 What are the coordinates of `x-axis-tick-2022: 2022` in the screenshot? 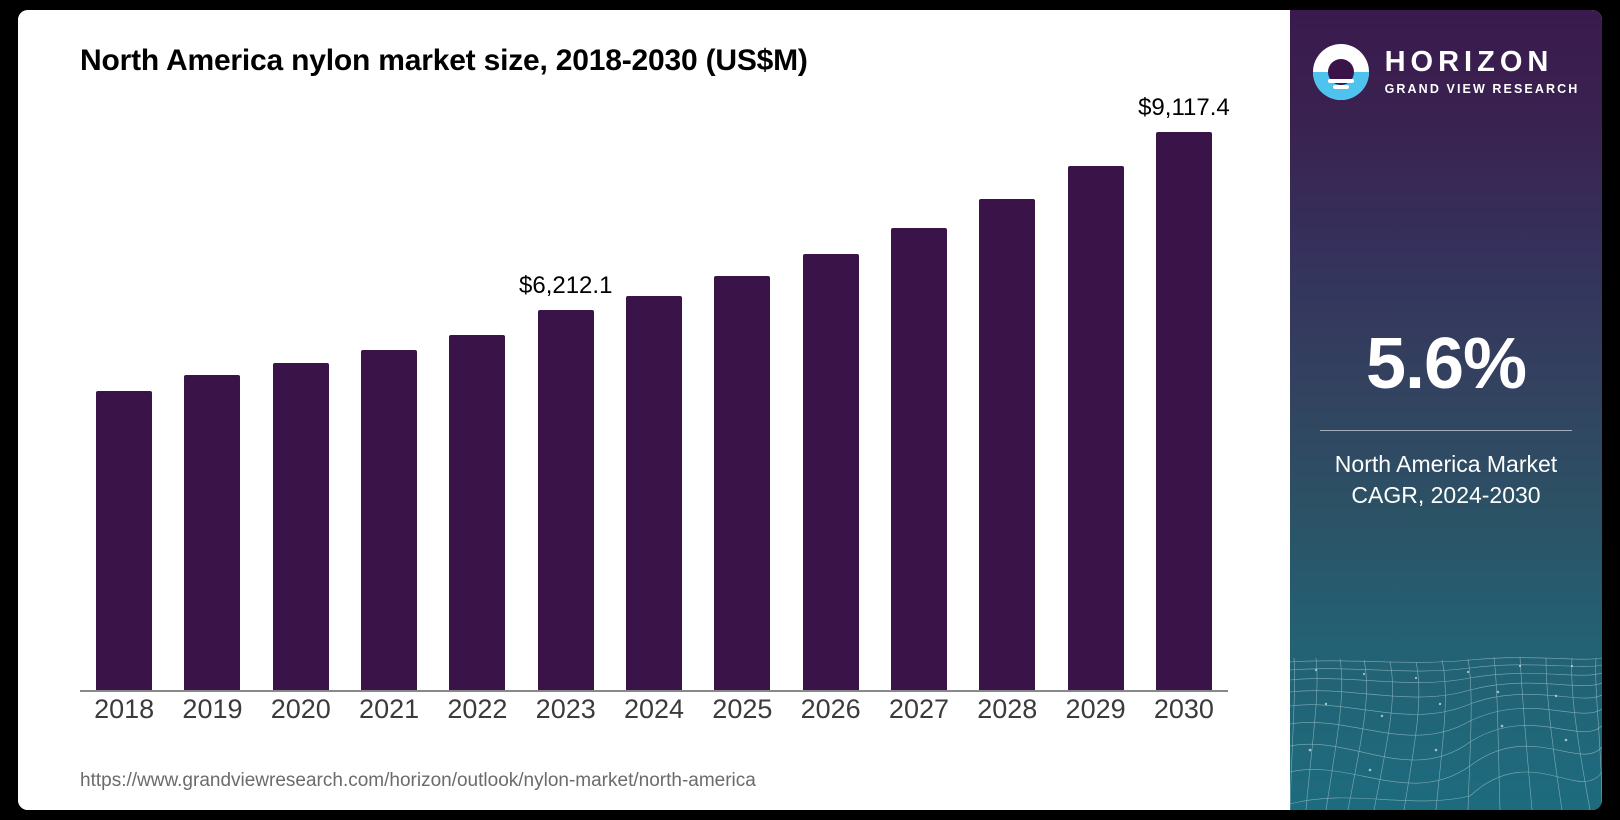 It's located at (477, 709).